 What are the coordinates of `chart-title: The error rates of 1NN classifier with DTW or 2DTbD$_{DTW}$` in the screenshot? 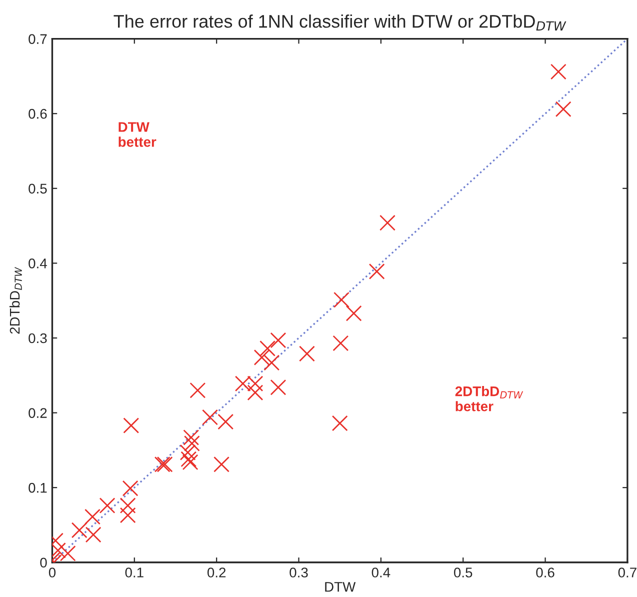 It's located at (340, 22).